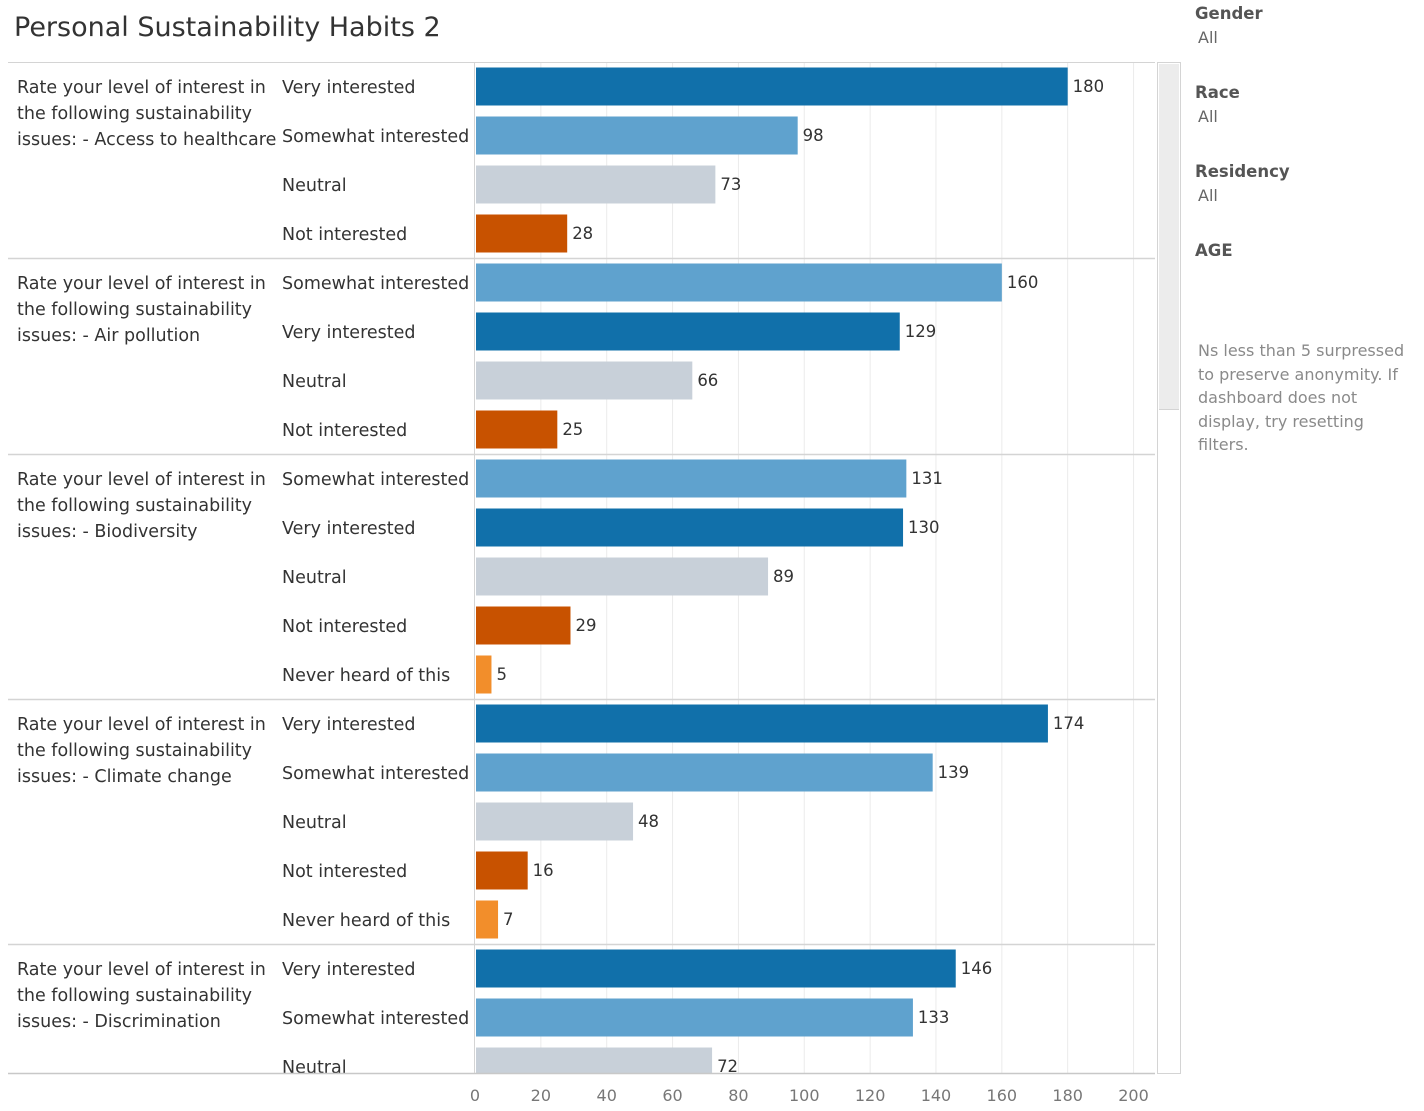 Image resolution: width=1424 pixels, height=1111 pixels. What do you see at coordinates (648, 821) in the screenshot?
I see `data-label: 48` at bounding box center [648, 821].